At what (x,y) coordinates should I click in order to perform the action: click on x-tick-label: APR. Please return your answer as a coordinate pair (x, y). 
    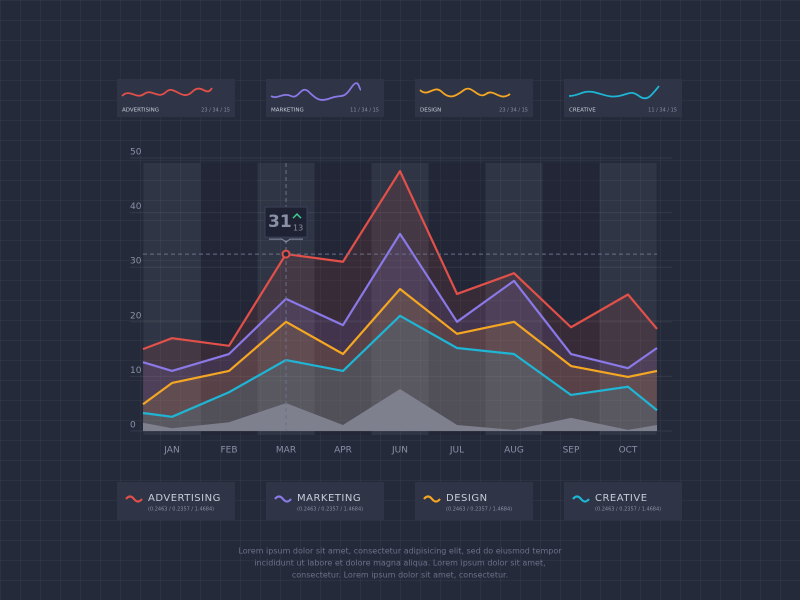
    Looking at the image, I should click on (343, 451).